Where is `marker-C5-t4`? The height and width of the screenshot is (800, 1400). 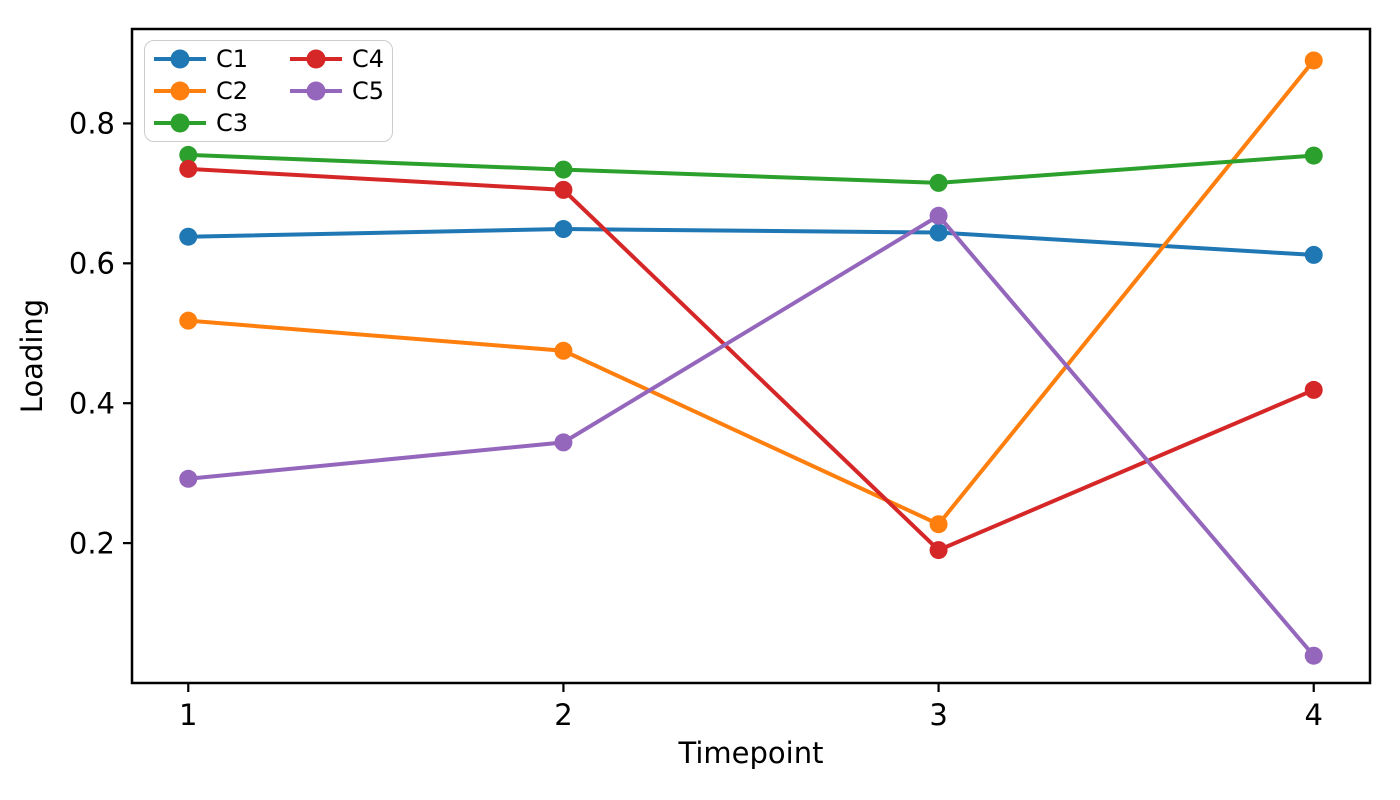 marker-C5-t4 is located at coordinates (1313, 655).